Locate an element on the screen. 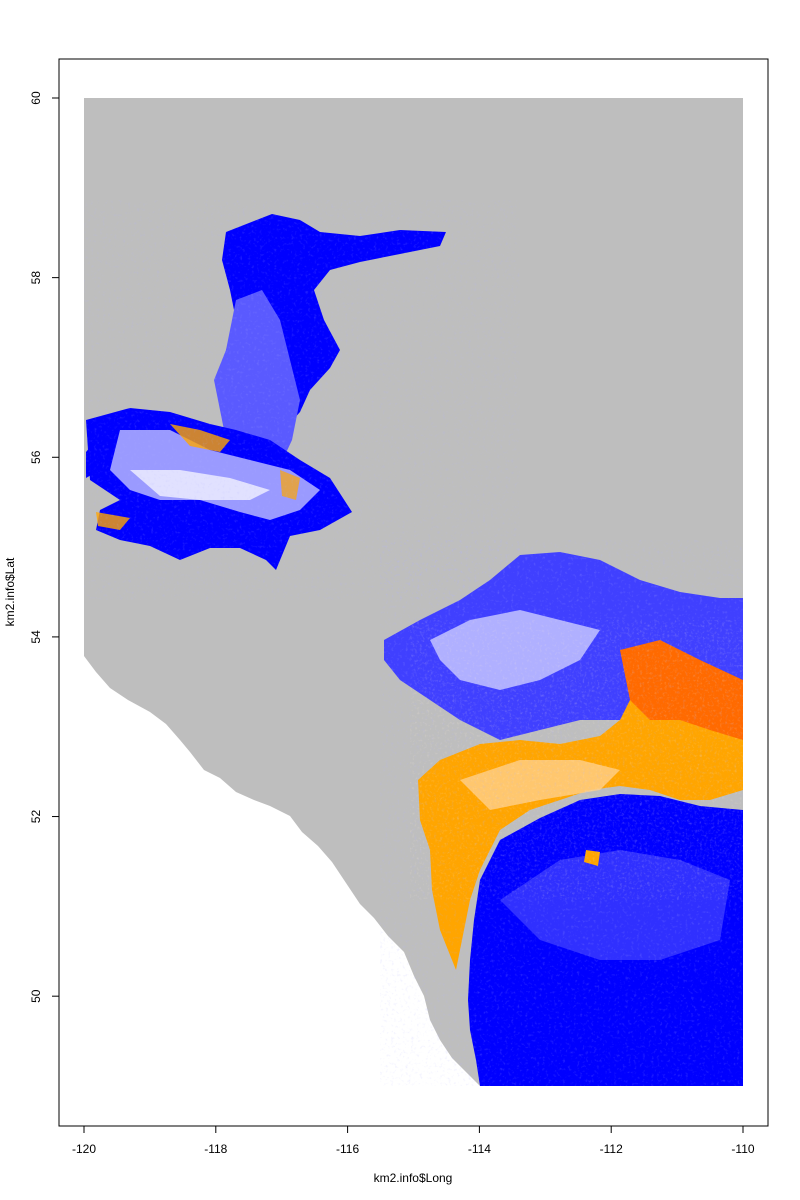  x-axis-label: km2.info$Long is located at coordinates (413, 1178).